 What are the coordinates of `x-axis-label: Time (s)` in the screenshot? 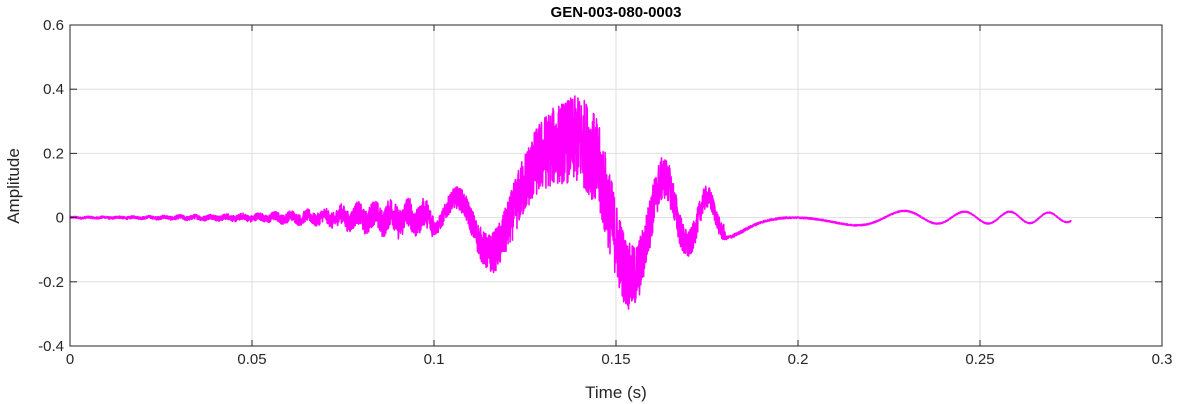 It's located at (616, 392).